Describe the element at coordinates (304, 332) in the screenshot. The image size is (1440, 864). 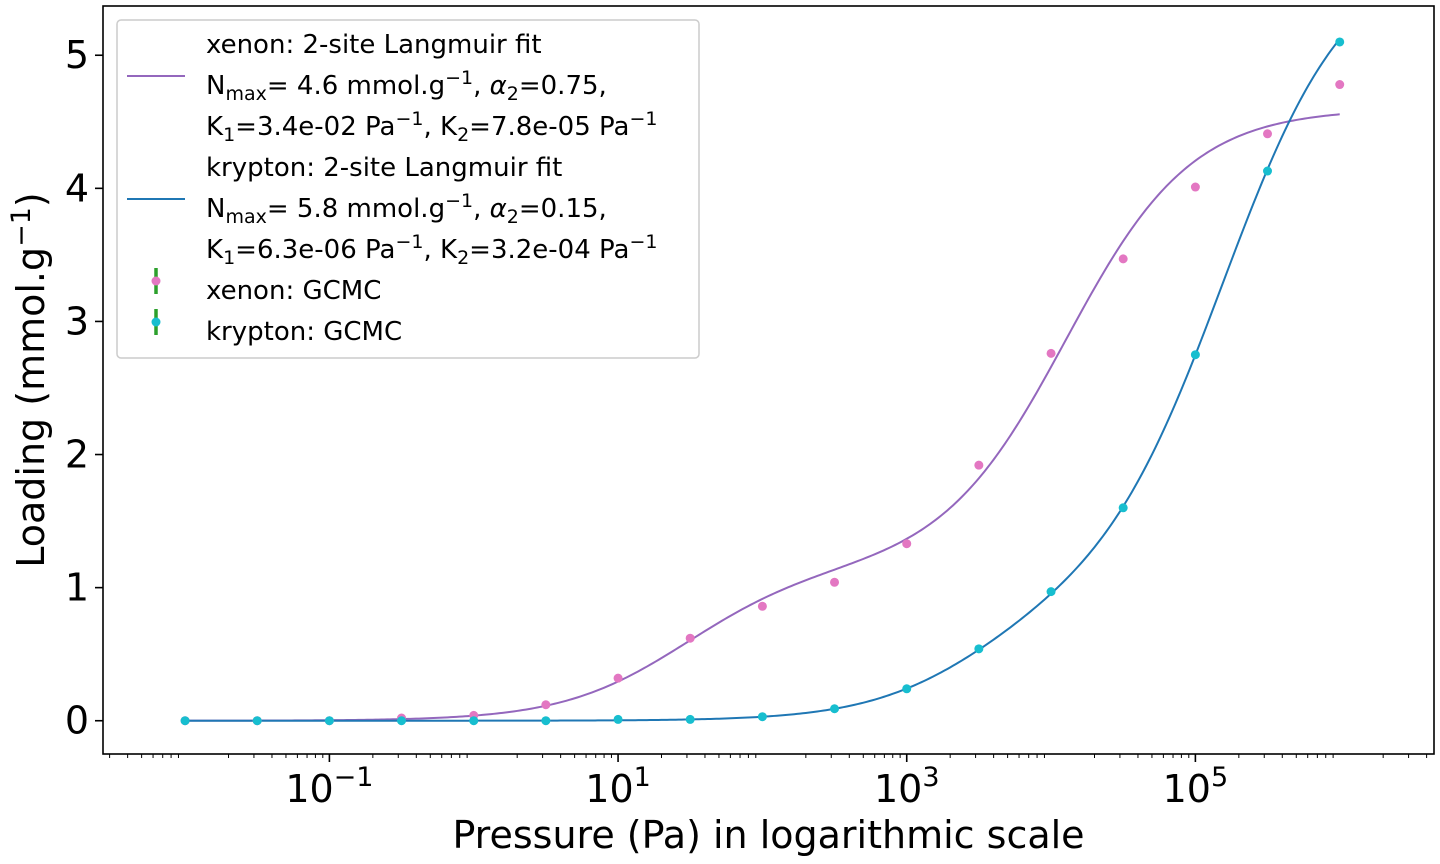
I see `legend-label-kr-gcmc-0: krypton: GCMC` at that location.